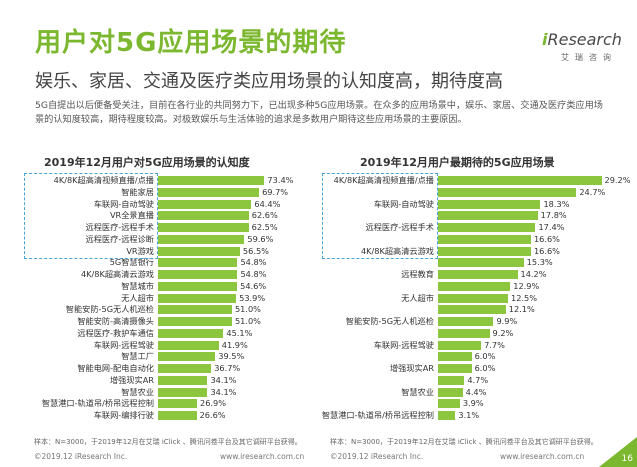  Describe the element at coordinates (239, 332) in the screenshot. I see `value-label: 45.1%` at that location.